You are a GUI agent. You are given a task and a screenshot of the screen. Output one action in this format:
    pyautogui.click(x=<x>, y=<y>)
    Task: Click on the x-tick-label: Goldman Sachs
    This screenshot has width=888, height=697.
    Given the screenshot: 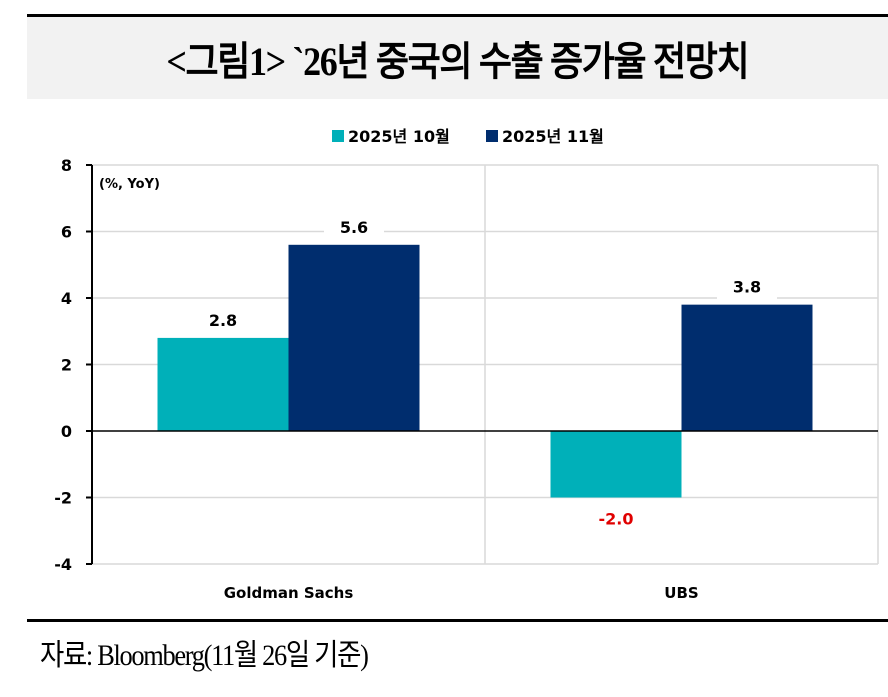 What is the action you would take?
    pyautogui.click(x=289, y=593)
    